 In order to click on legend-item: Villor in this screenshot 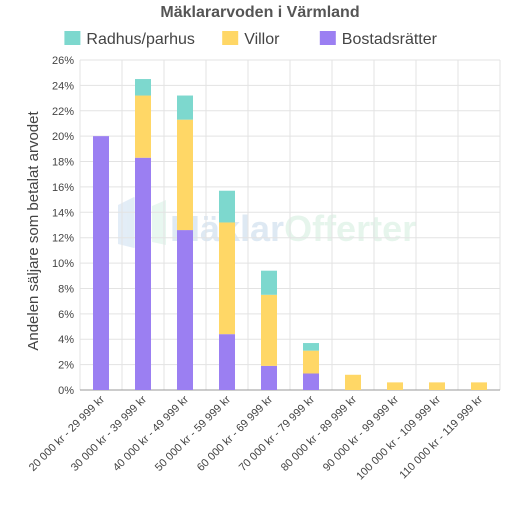, I will do `click(251, 39)`.